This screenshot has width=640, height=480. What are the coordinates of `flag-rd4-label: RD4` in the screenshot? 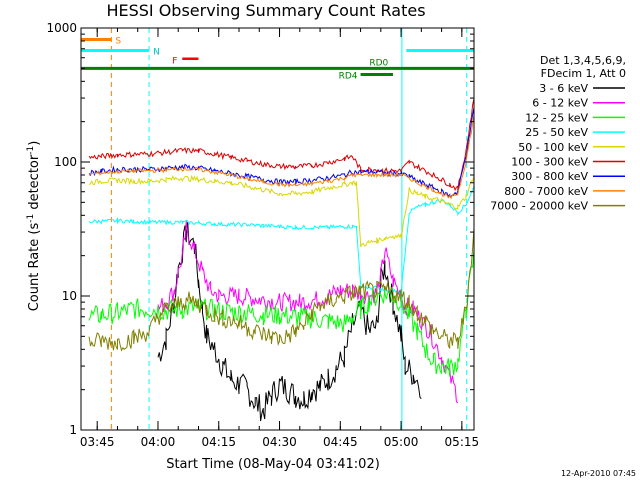 It's located at (348, 76).